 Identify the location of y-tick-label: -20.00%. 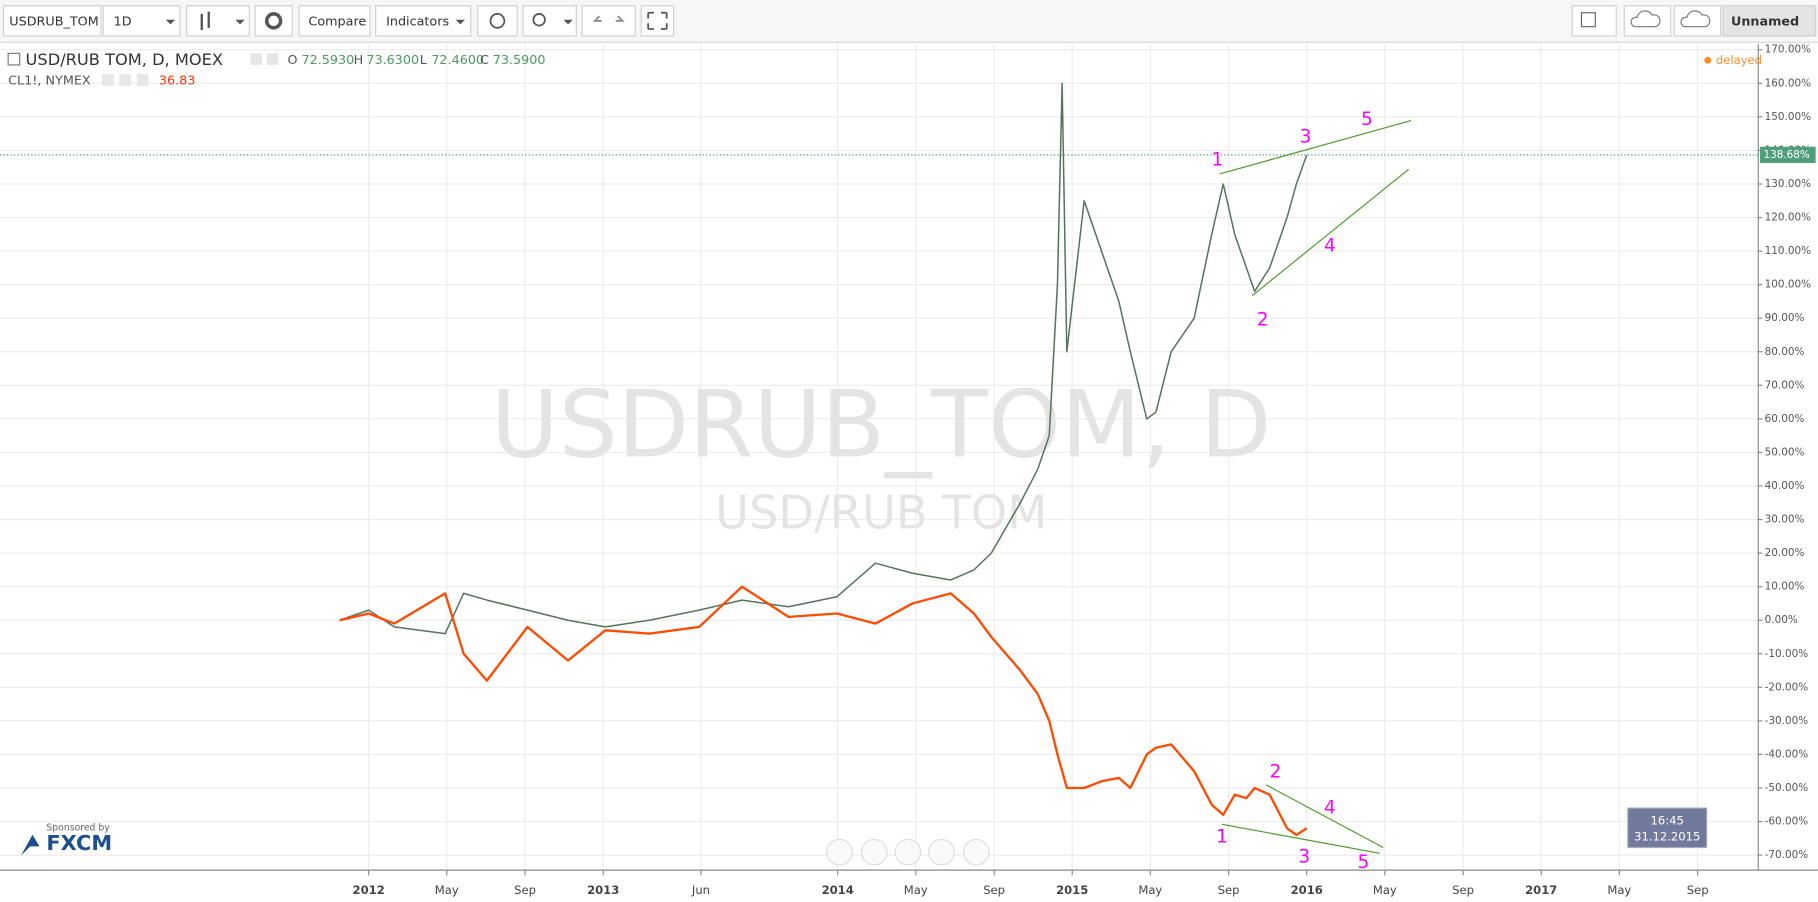
(1787, 687).